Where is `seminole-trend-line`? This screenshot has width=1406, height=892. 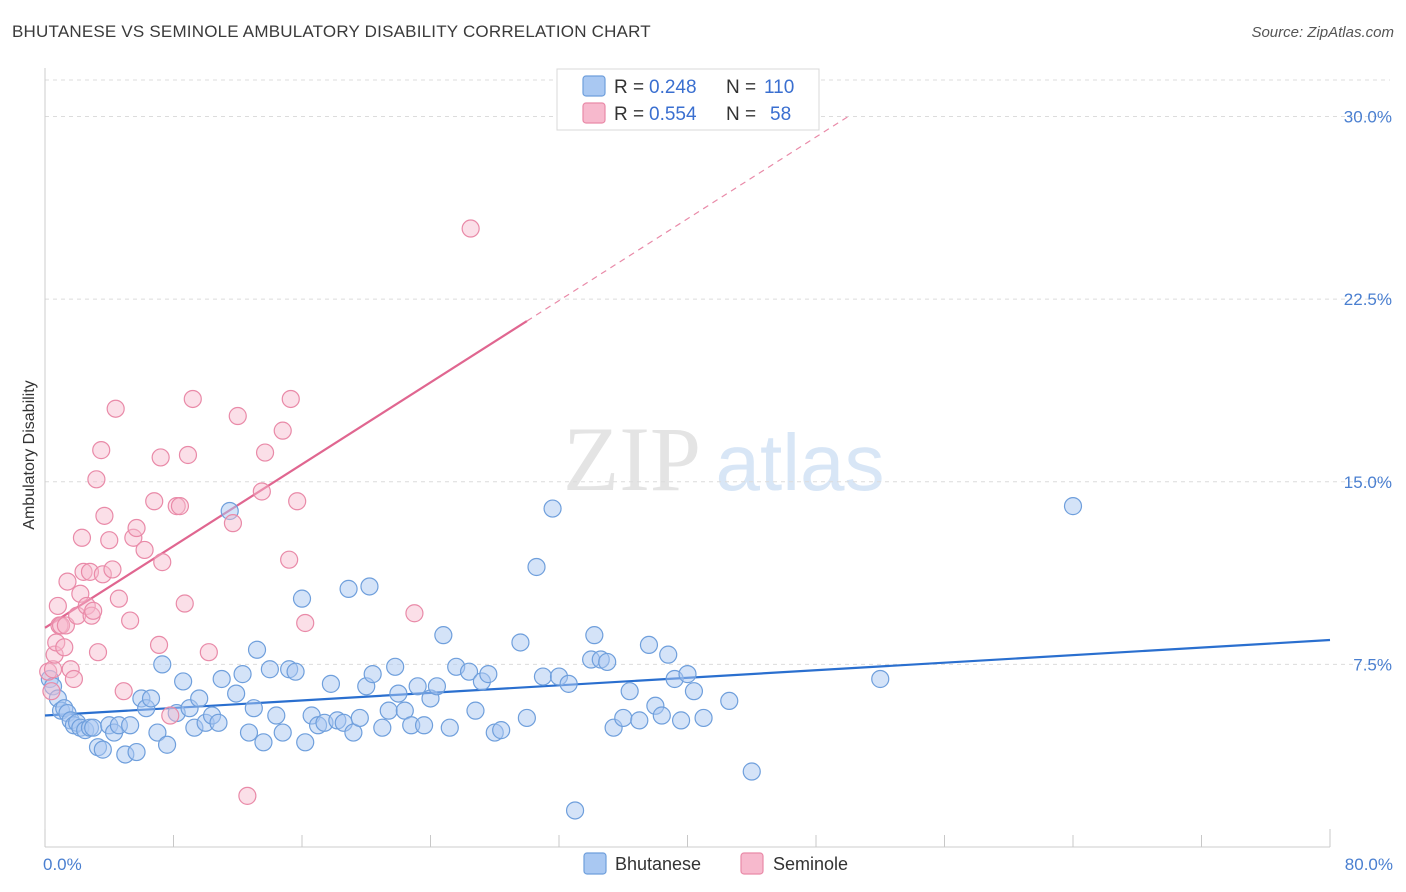 seminole-trend-line is located at coordinates (286, 474).